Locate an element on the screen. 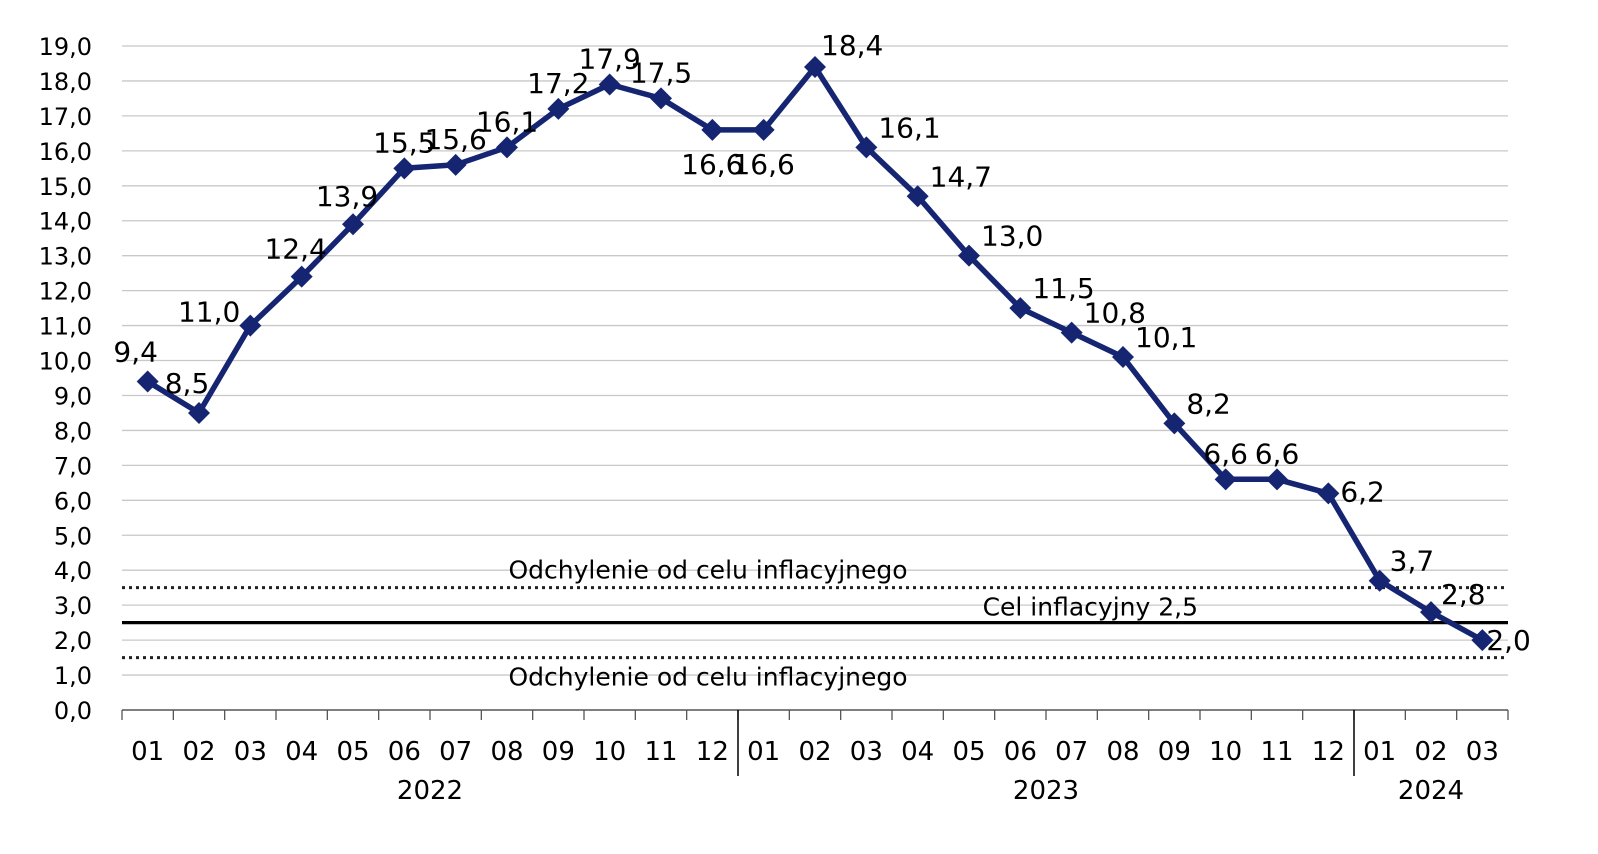 This screenshot has width=1598, height=854. data-label: 9,4 is located at coordinates (135, 351).